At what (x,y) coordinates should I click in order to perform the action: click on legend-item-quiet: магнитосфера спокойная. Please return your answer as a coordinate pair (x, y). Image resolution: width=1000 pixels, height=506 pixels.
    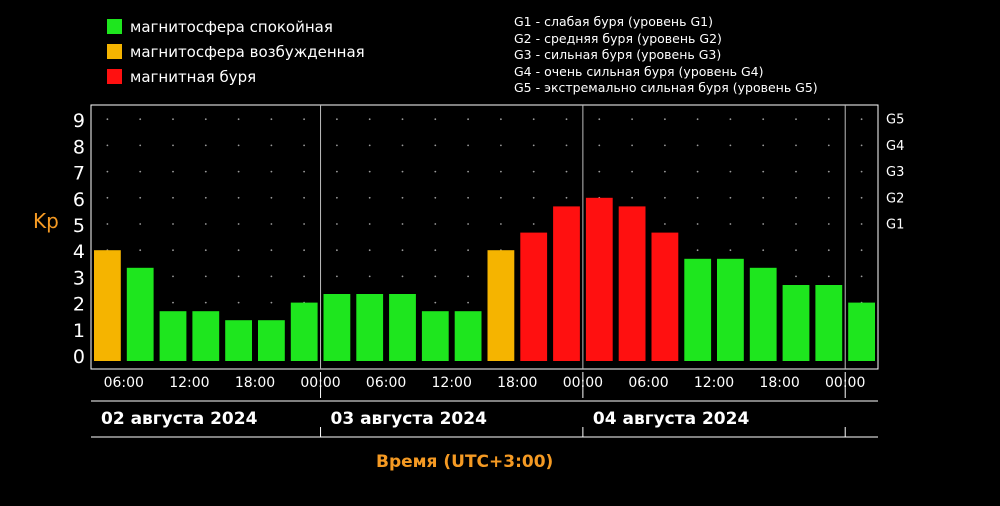
    Looking at the image, I should click on (236, 26).